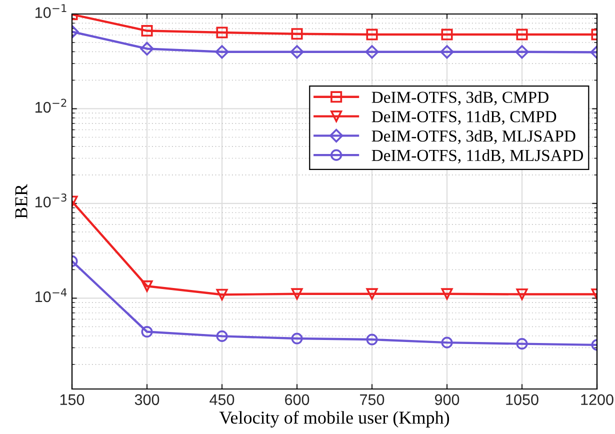 This screenshot has height=434, width=615. I want to click on x-axis-title: Velocity of mobile user (Kmph), so click(334, 419).